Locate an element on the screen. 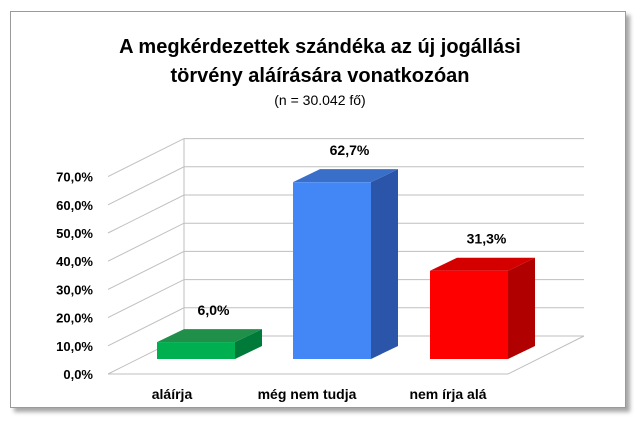 The image size is (641, 425). chart-title-line-2: törvény aláírására vonatkozóan is located at coordinates (319, 76).